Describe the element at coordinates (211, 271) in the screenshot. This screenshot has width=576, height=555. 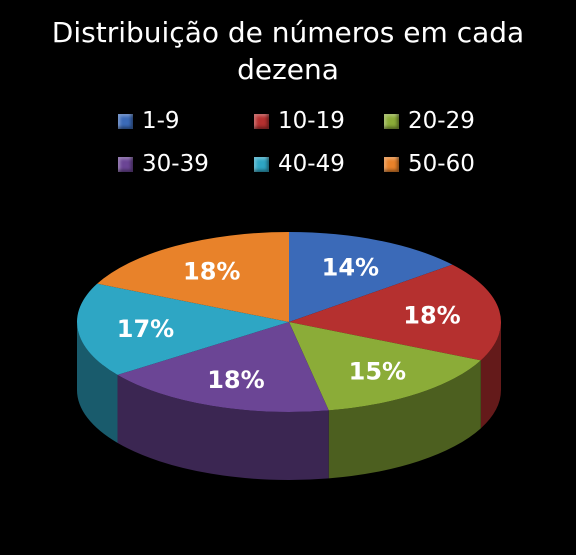
I see `pie-label-50-60: 18%` at that location.